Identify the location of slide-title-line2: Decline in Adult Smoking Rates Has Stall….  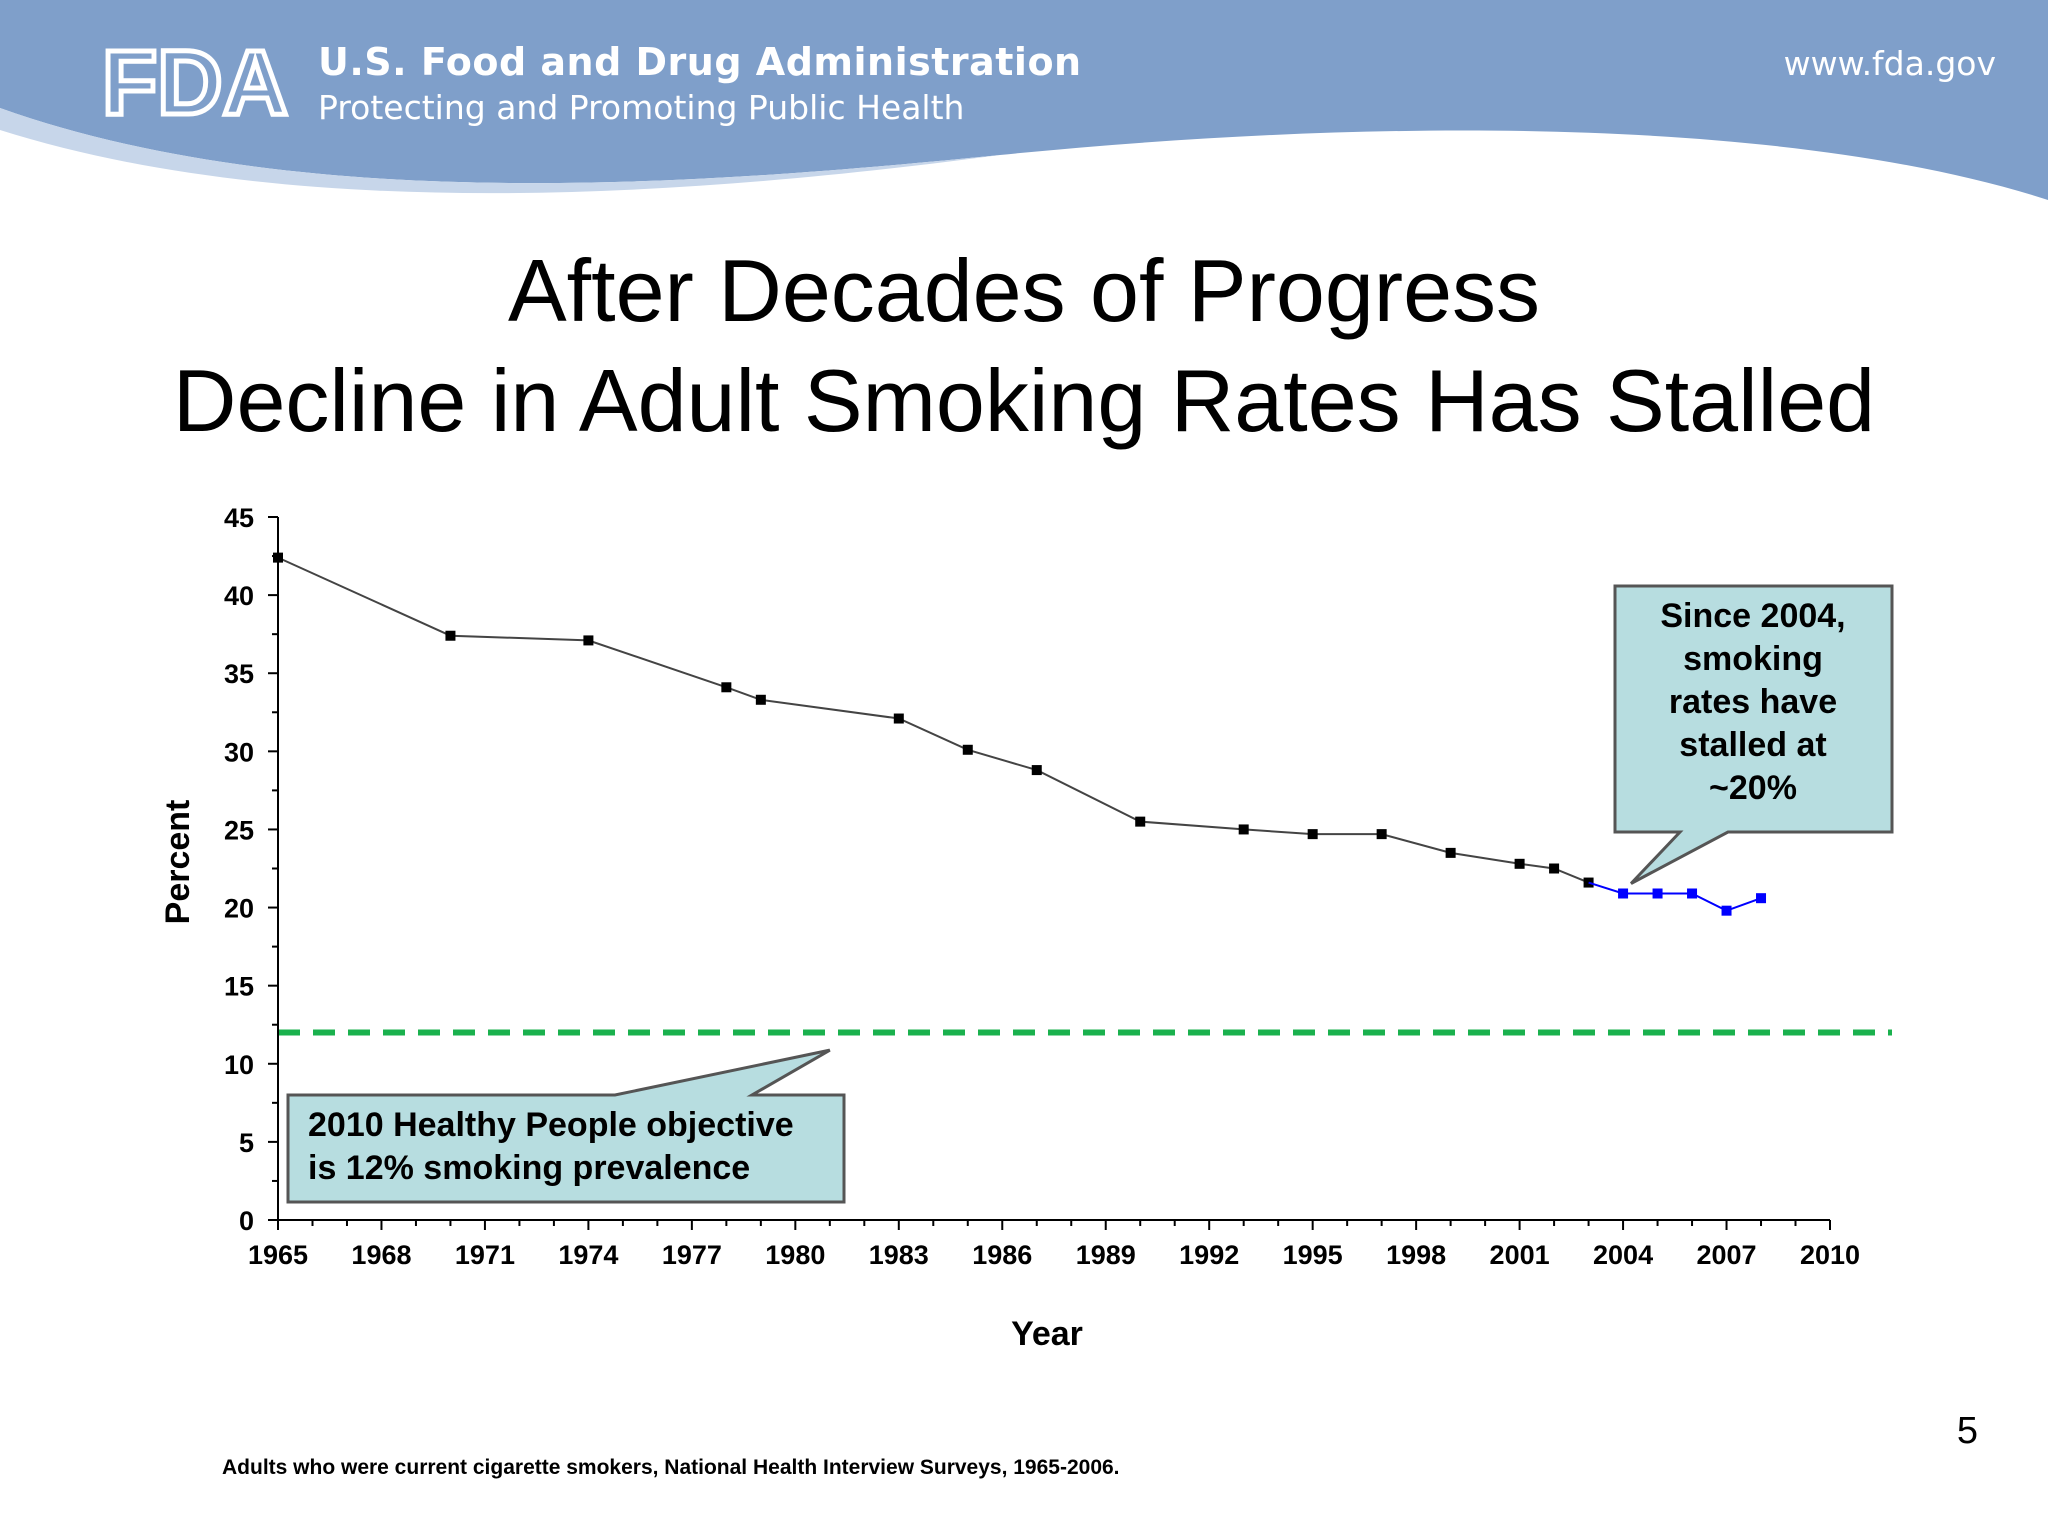
(1024, 400).